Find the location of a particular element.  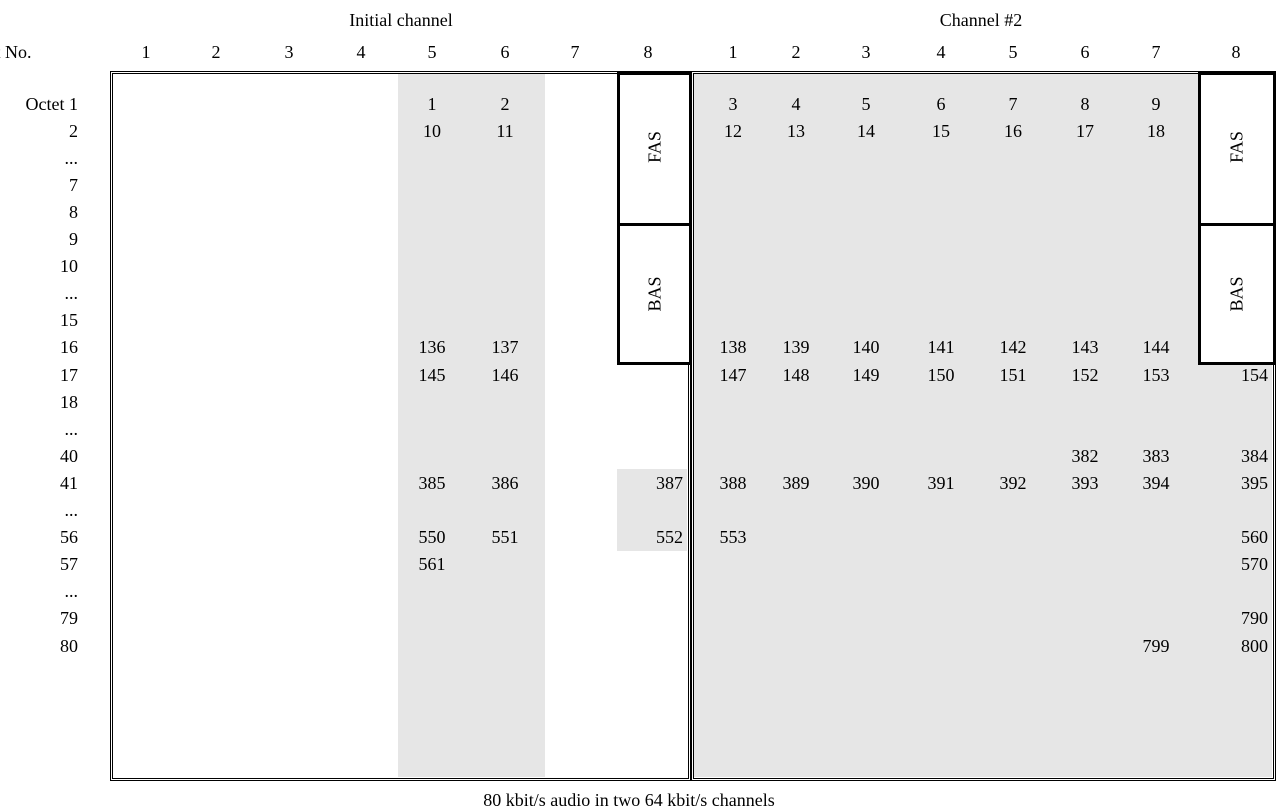

bit-number-initial-4: 4 is located at coordinates (361, 52).